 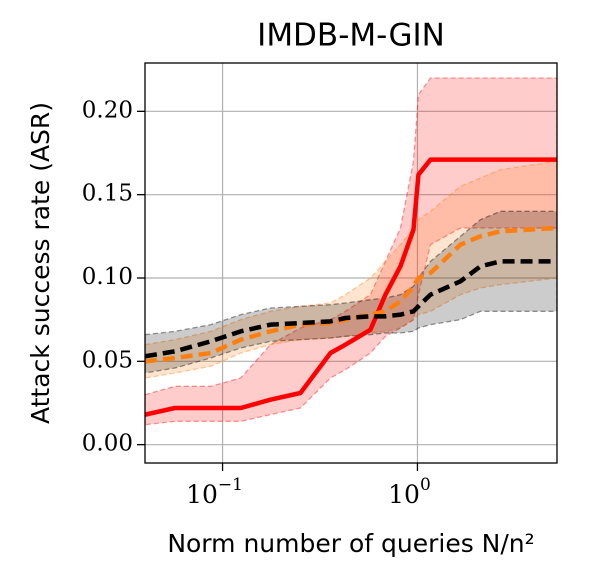 What do you see at coordinates (107, 277) in the screenshot?
I see `y-tick-label: 0.10` at bounding box center [107, 277].